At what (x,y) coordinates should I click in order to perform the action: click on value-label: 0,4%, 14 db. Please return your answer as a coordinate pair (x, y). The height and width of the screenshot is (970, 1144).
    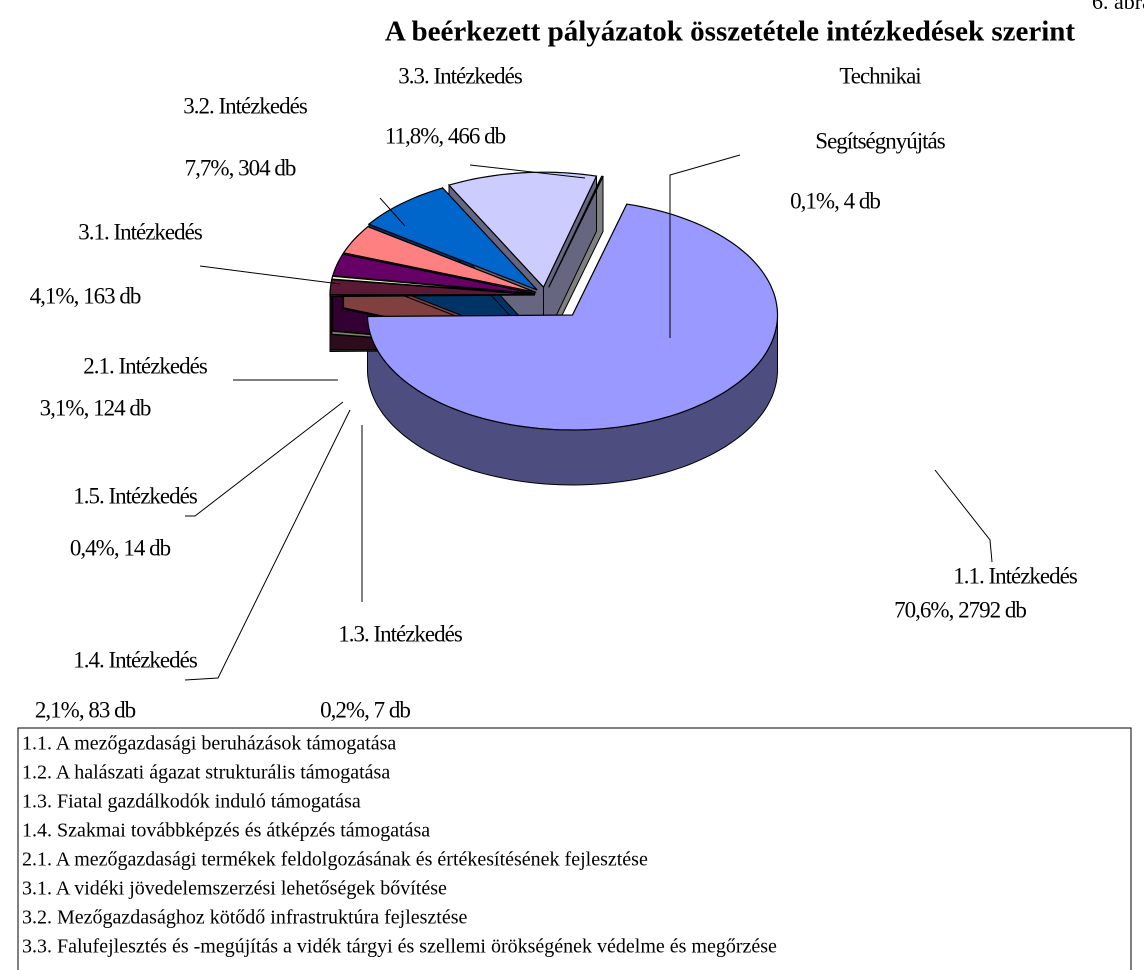
    Looking at the image, I should click on (120, 547).